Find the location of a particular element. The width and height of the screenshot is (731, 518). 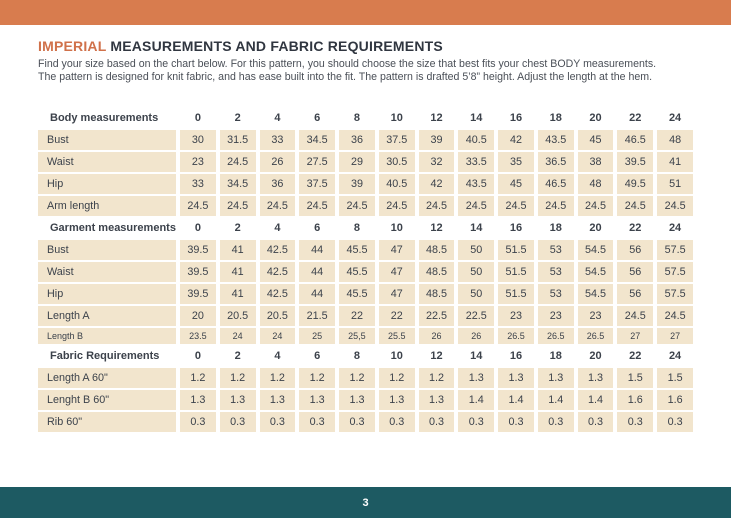

row-label: Length A is located at coordinates (107, 316).